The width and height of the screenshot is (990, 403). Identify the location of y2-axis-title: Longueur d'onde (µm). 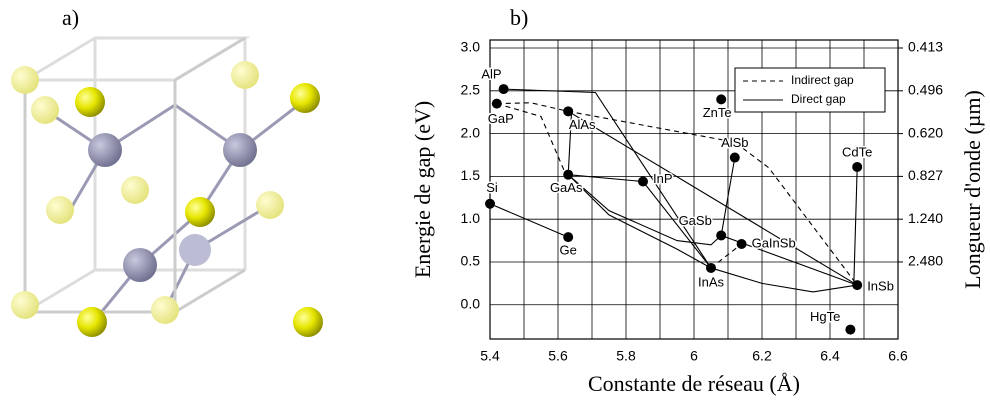
(972, 189).